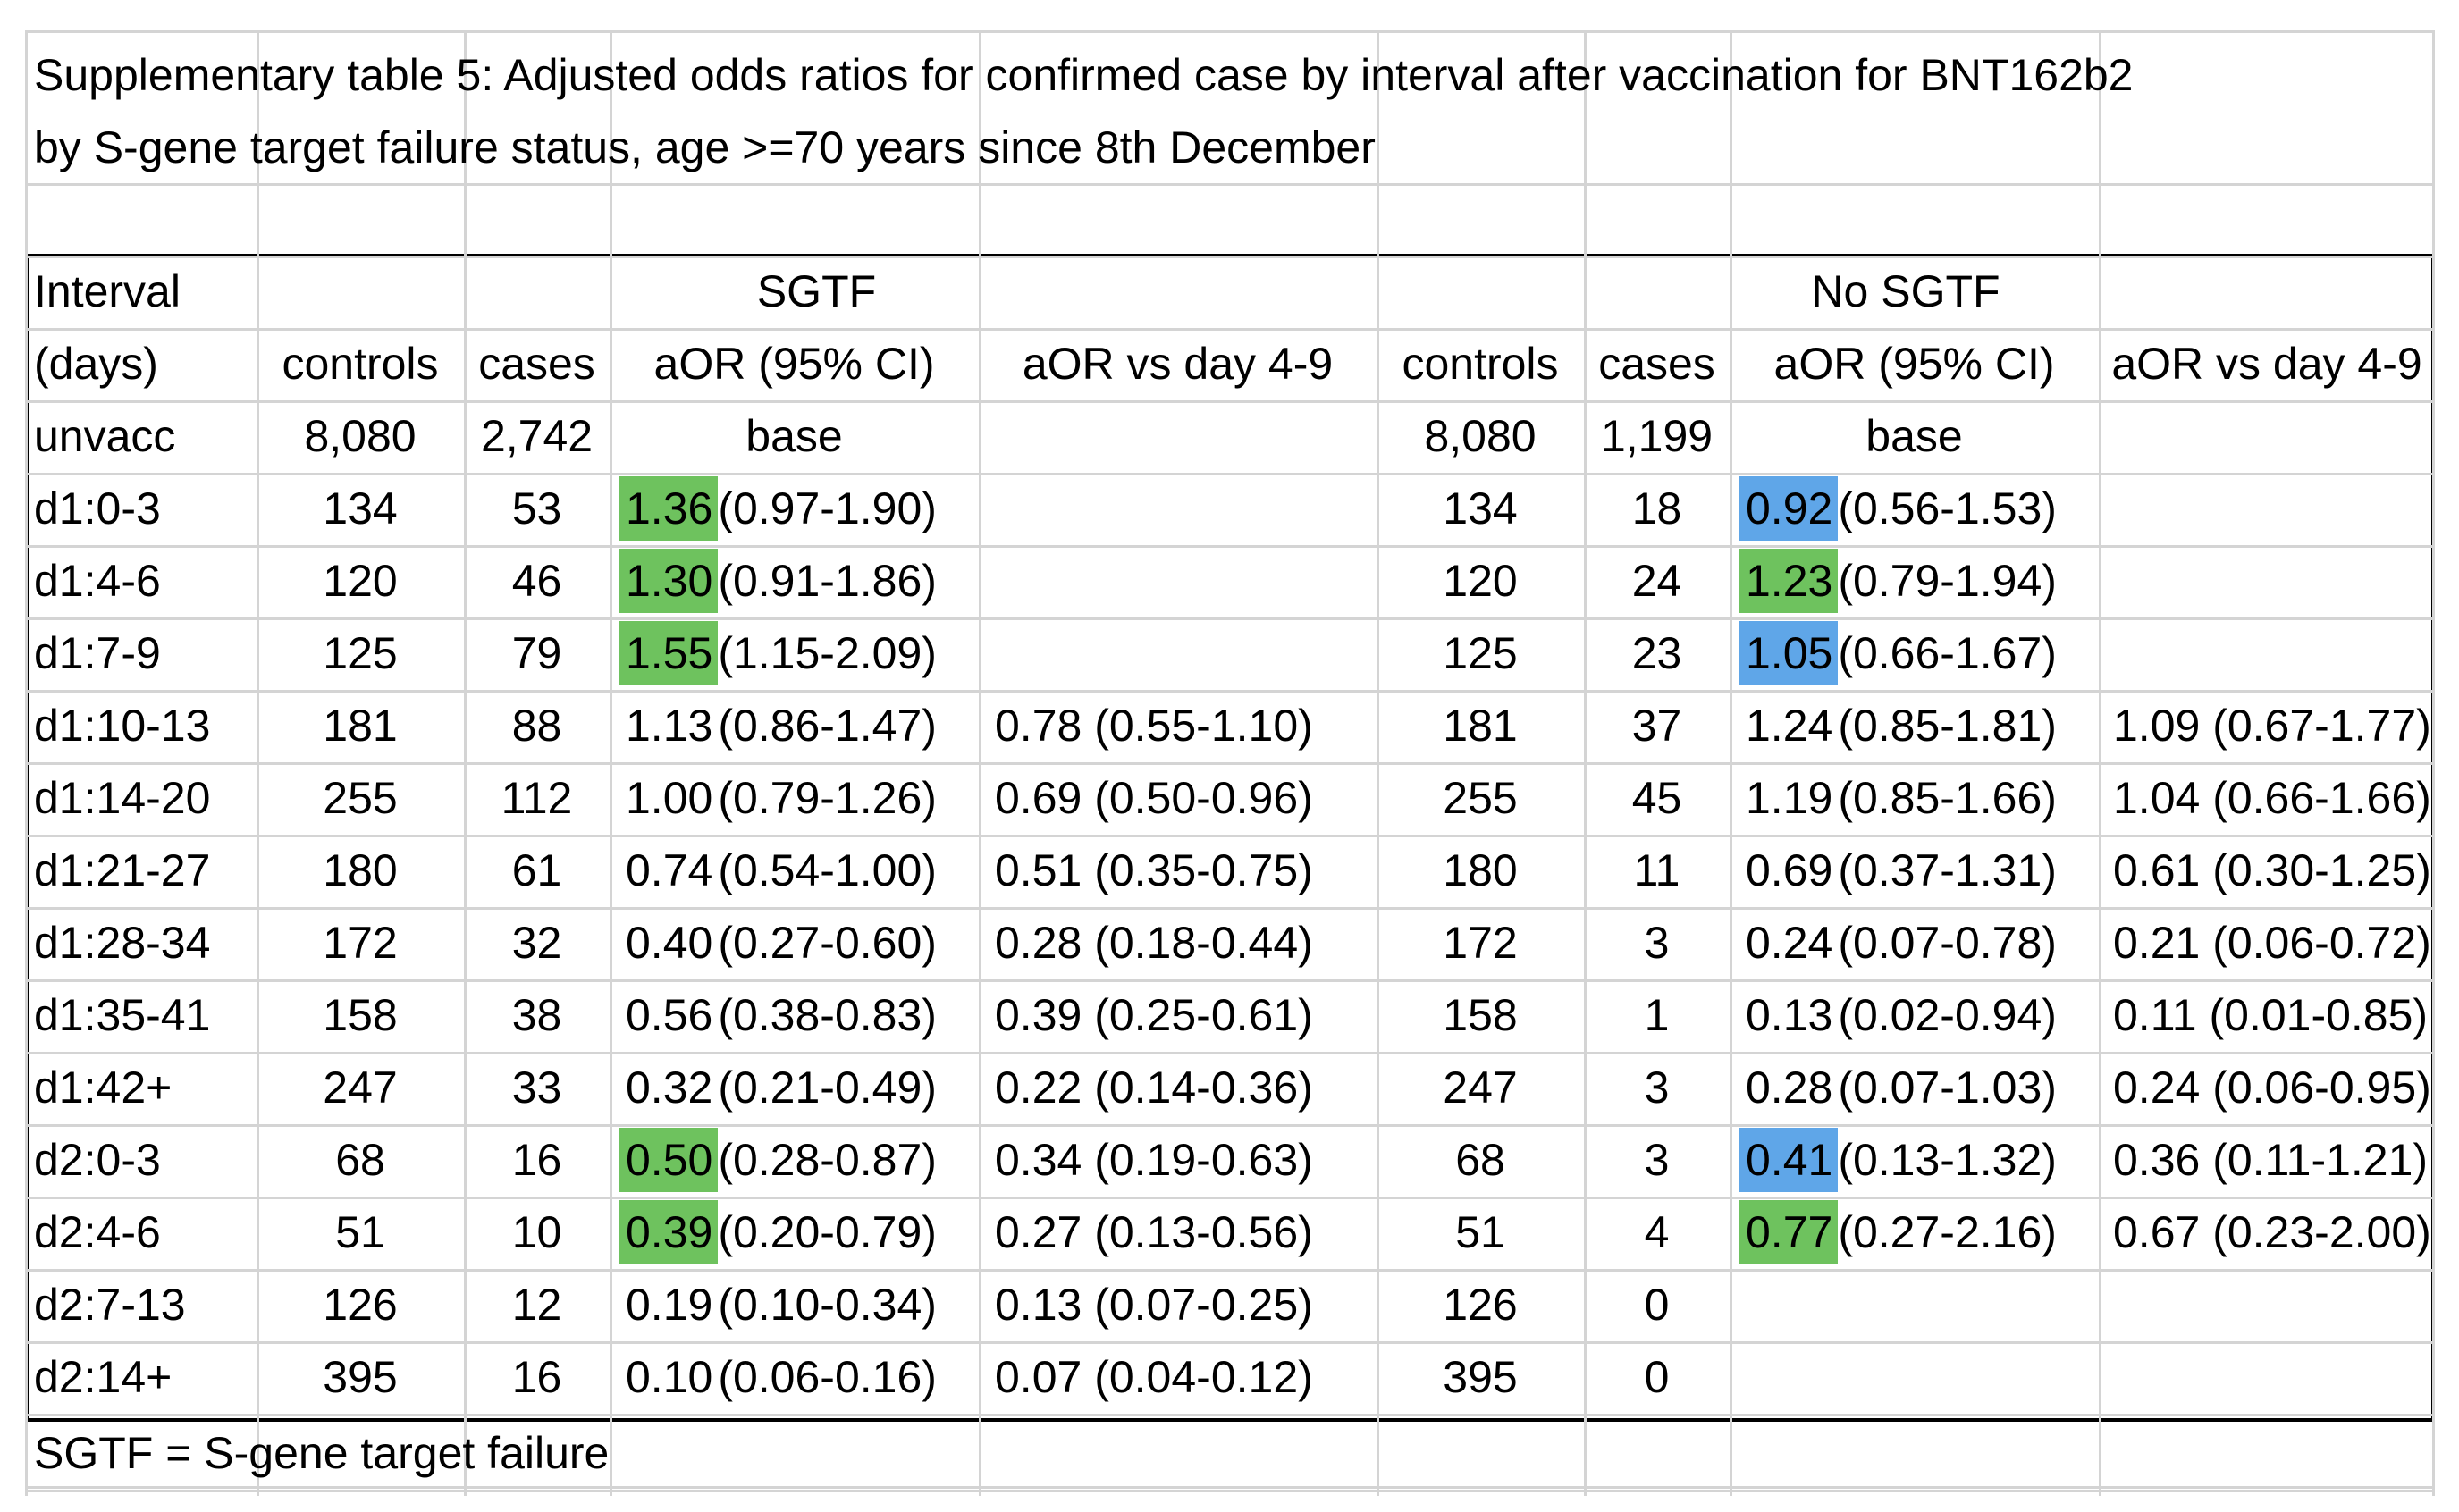 The image size is (2459, 1512). Describe the element at coordinates (122, 726) in the screenshot. I see `row-interval: d1:10-13` at that location.